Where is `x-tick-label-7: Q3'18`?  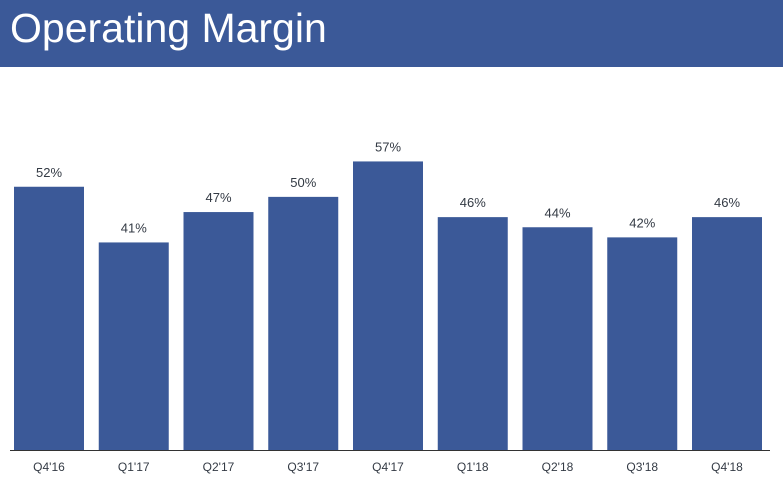 x-tick-label-7: Q3'18 is located at coordinates (642, 467).